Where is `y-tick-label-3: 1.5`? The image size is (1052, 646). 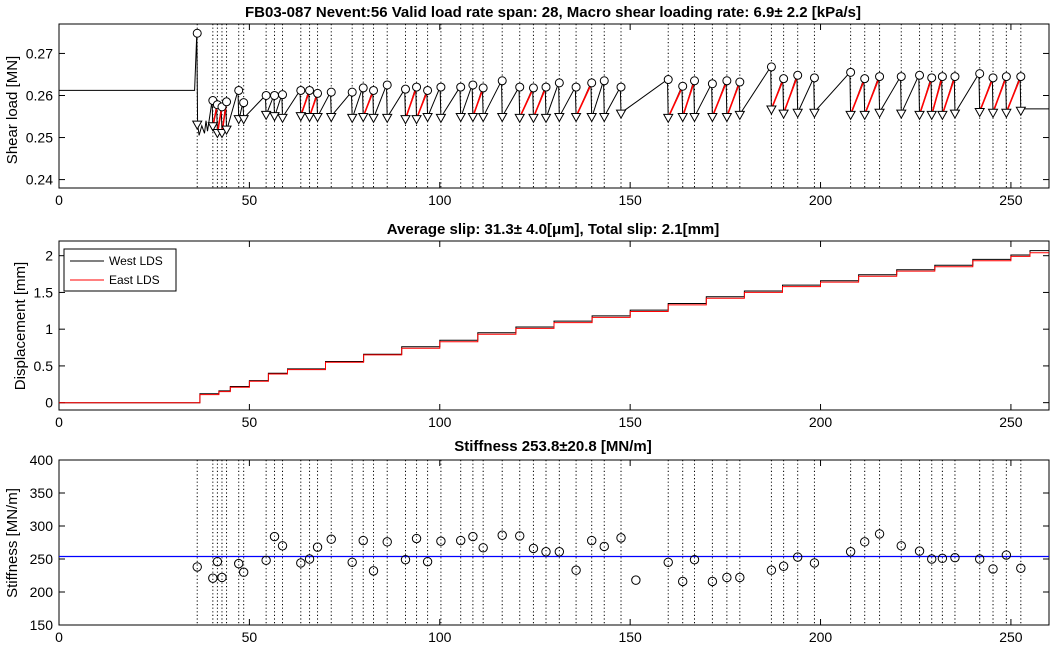 y-tick-label-3: 1.5 is located at coordinates (44, 292).